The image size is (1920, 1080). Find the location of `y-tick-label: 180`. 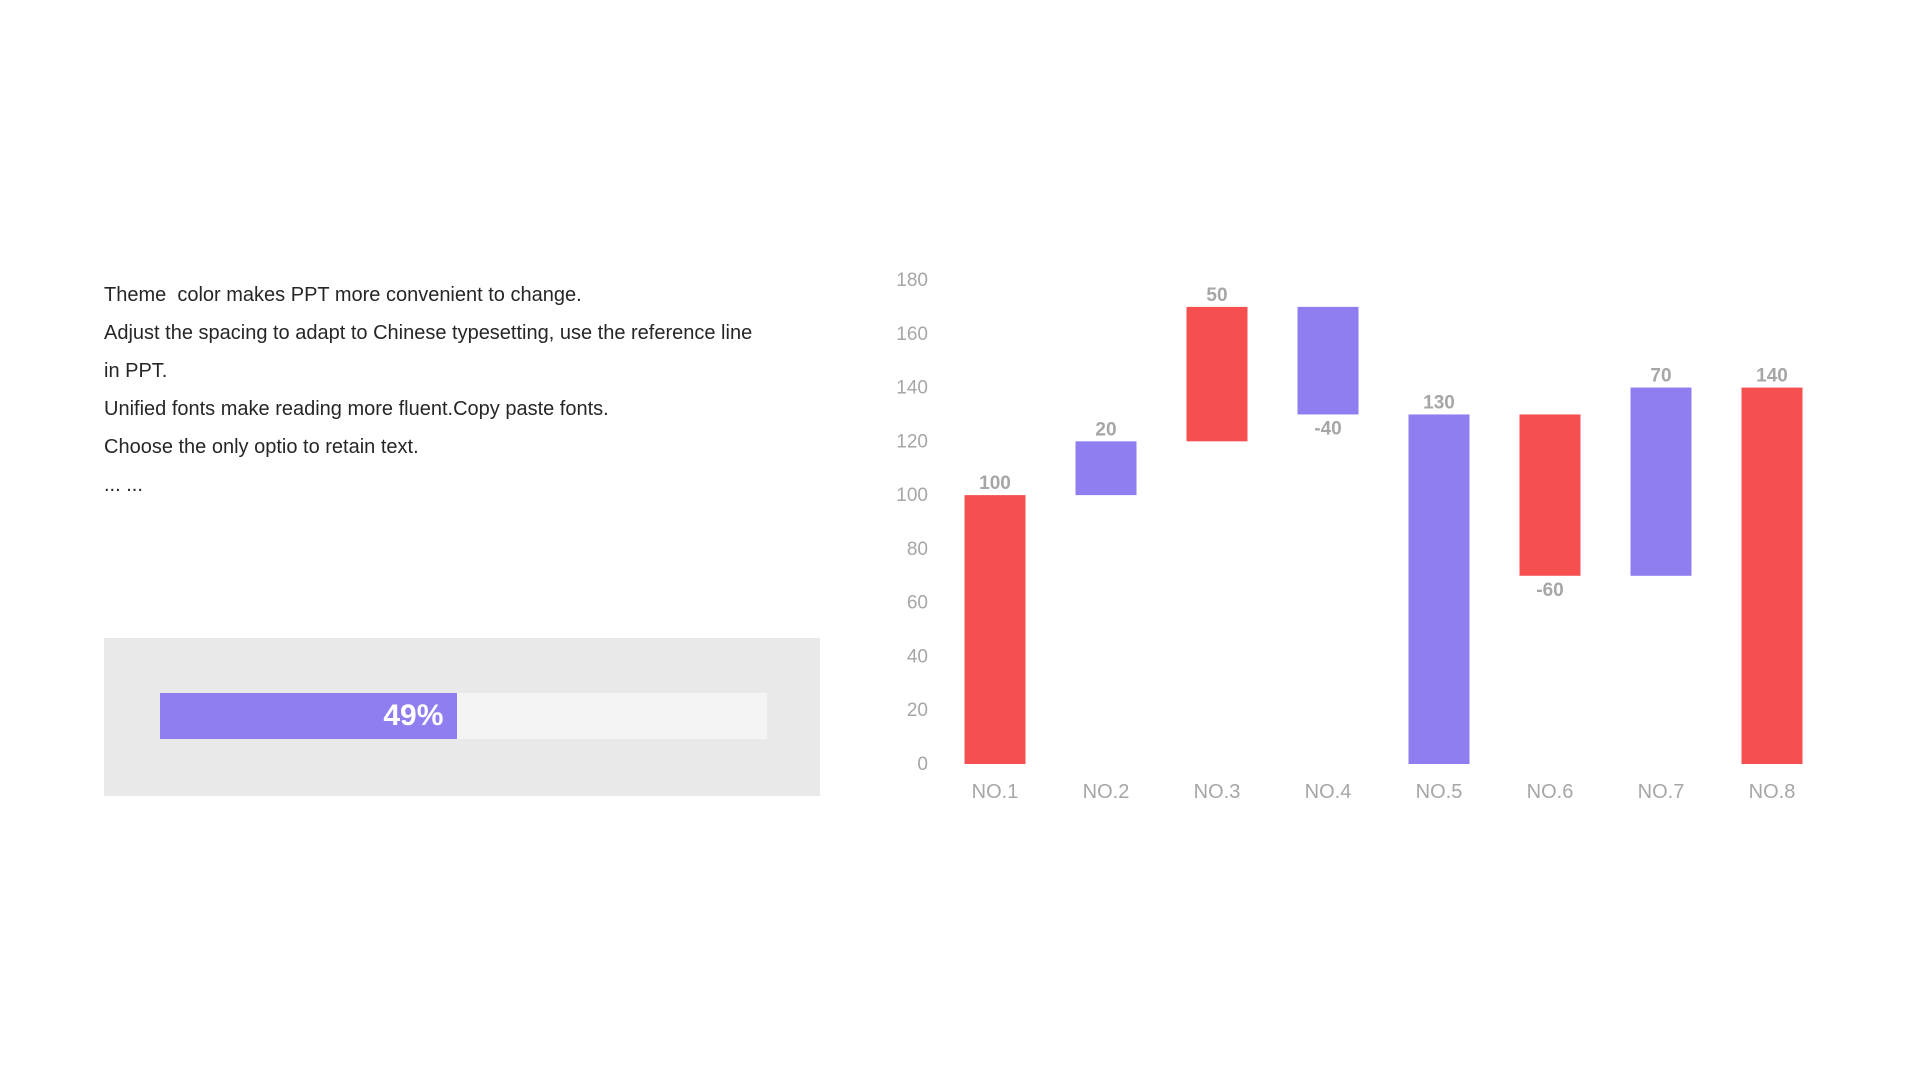

y-tick-label: 180 is located at coordinates (912, 280).